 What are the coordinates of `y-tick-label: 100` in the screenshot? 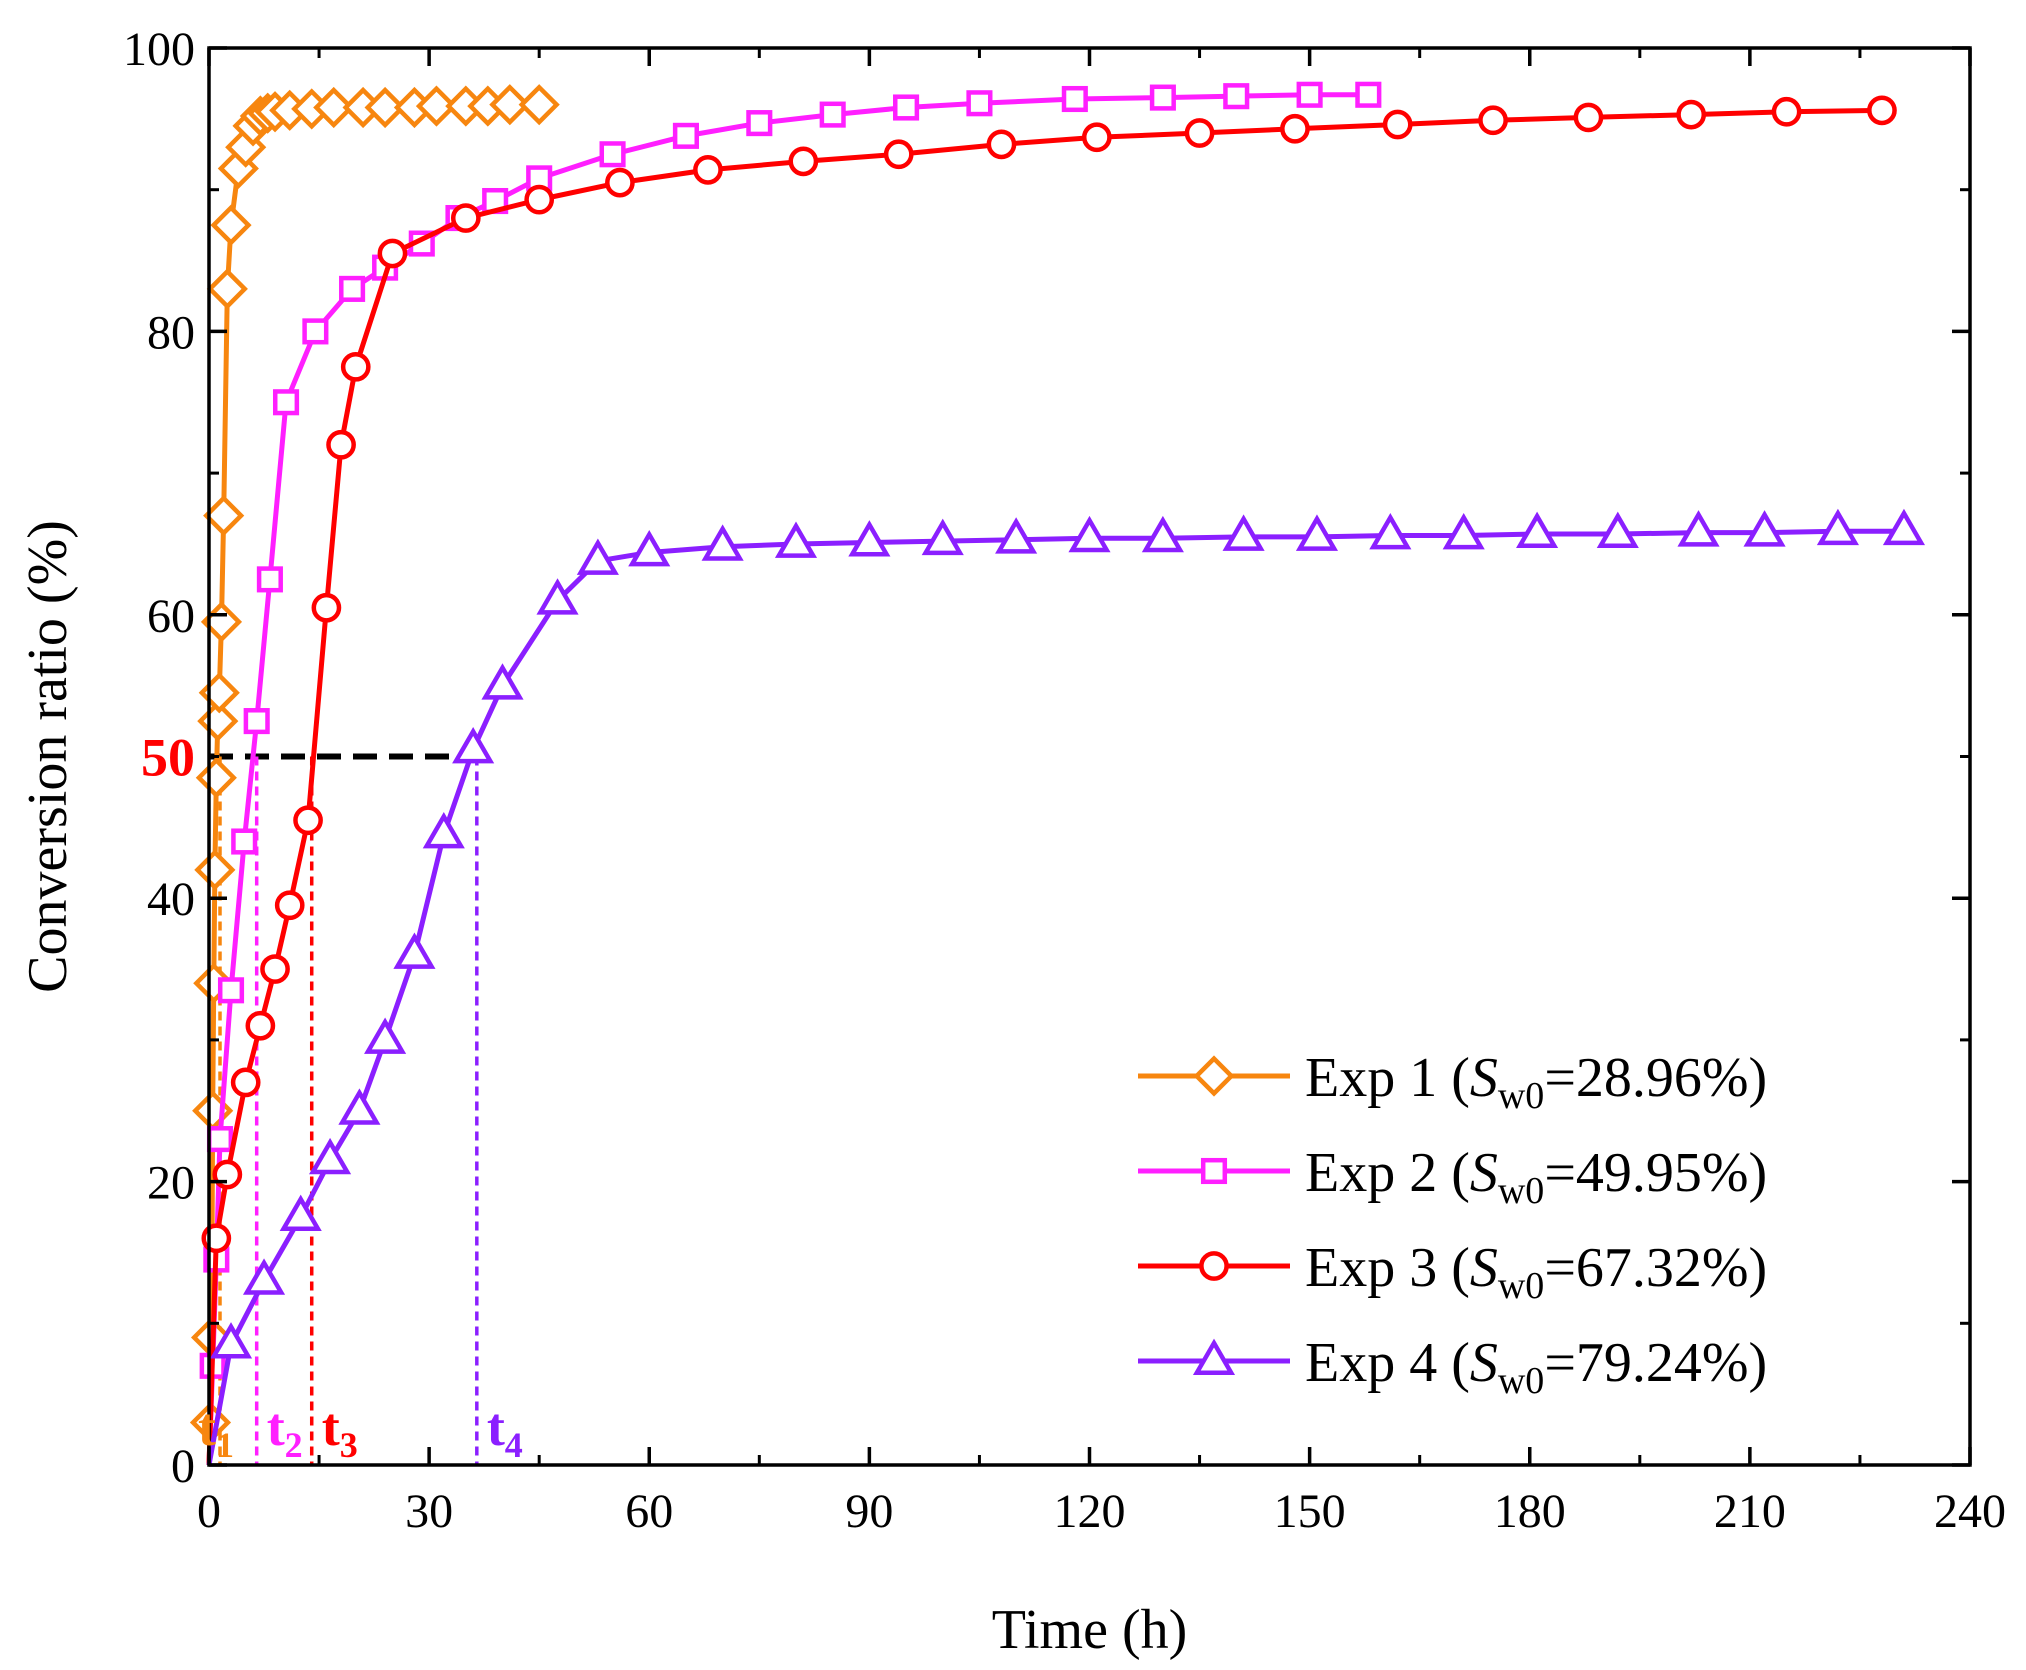 It's located at (159, 49).